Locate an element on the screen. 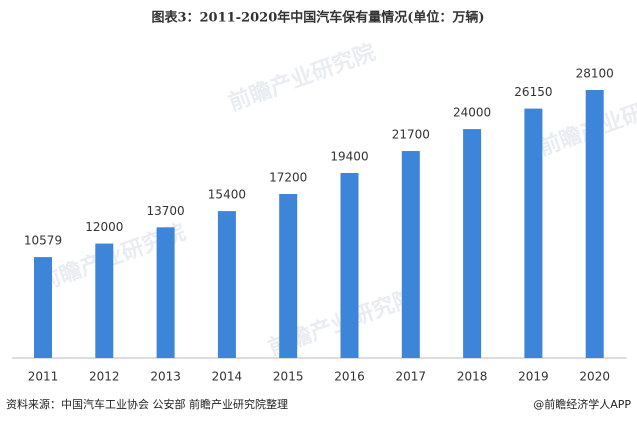 This screenshot has height=424, width=637. data-label: 17200 is located at coordinates (288, 177).